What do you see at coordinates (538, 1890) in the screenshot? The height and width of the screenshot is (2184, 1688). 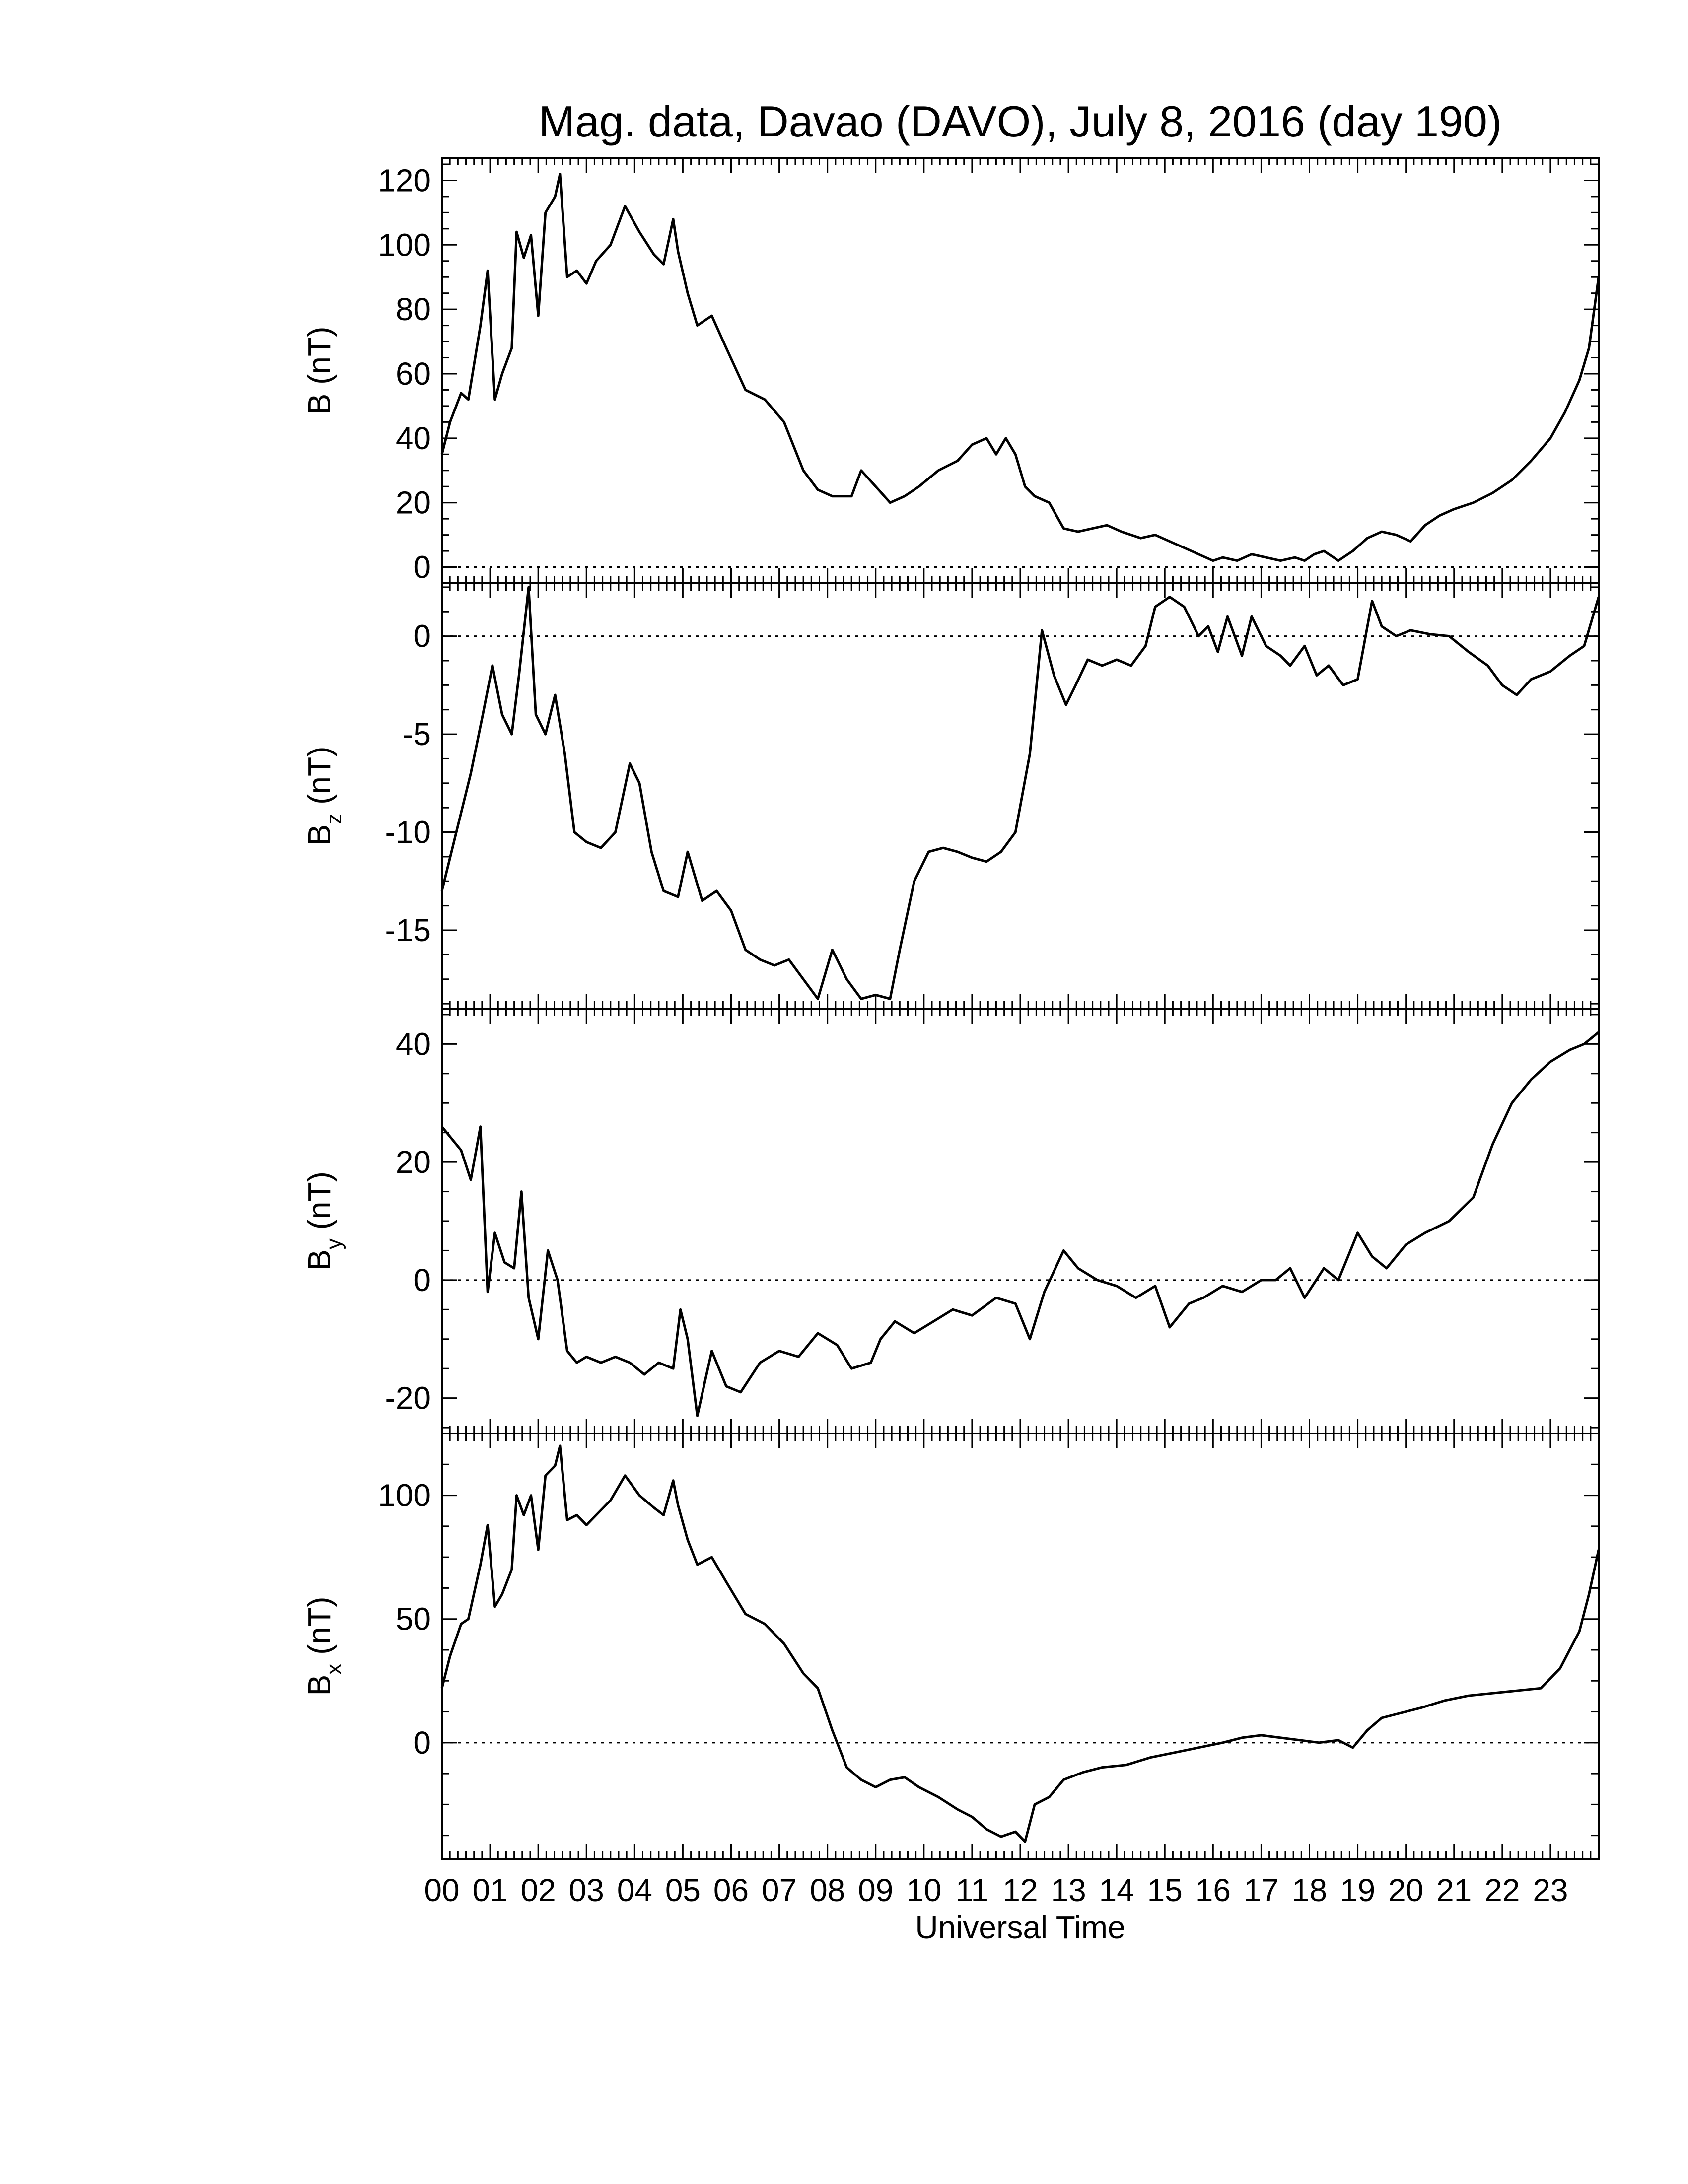 I see `x-tick-label: 02` at bounding box center [538, 1890].